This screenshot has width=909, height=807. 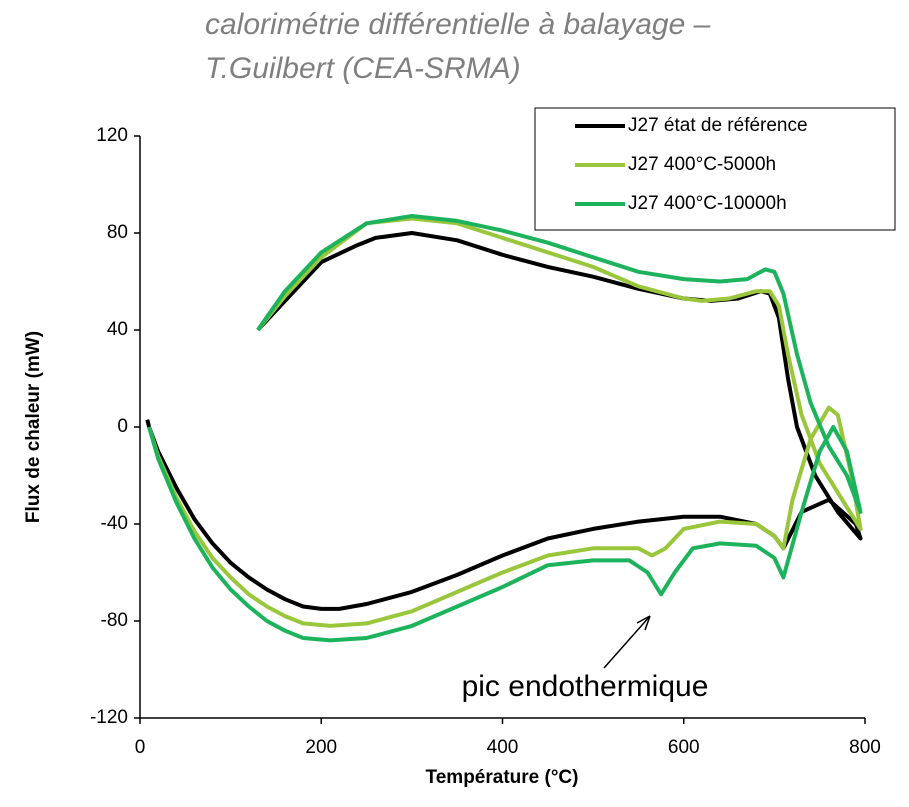 What do you see at coordinates (114, 620) in the screenshot?
I see `y-tick-label: -80` at bounding box center [114, 620].